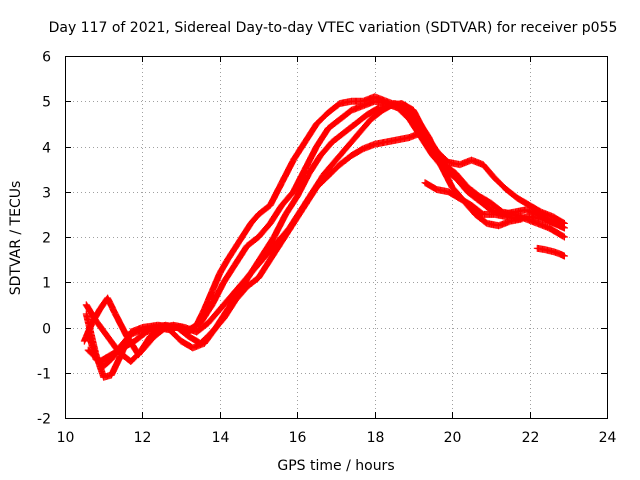 The image size is (640, 480). What do you see at coordinates (46, 58) in the screenshot?
I see `y-tick-label: 6` at bounding box center [46, 58].